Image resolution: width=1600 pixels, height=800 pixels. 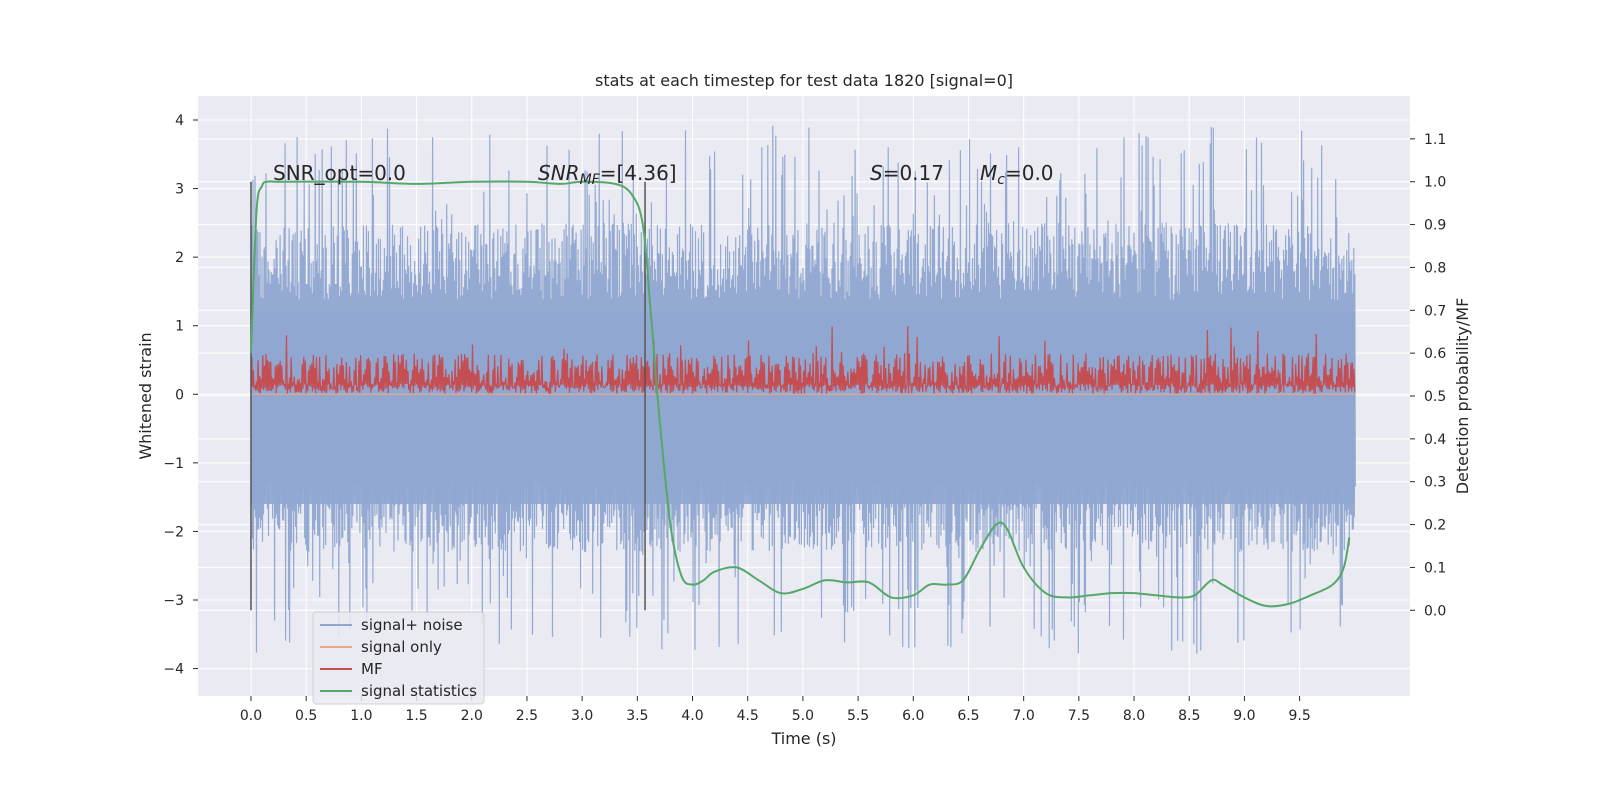 I want to click on x-tick-label: 8.5, so click(x=1189, y=716).